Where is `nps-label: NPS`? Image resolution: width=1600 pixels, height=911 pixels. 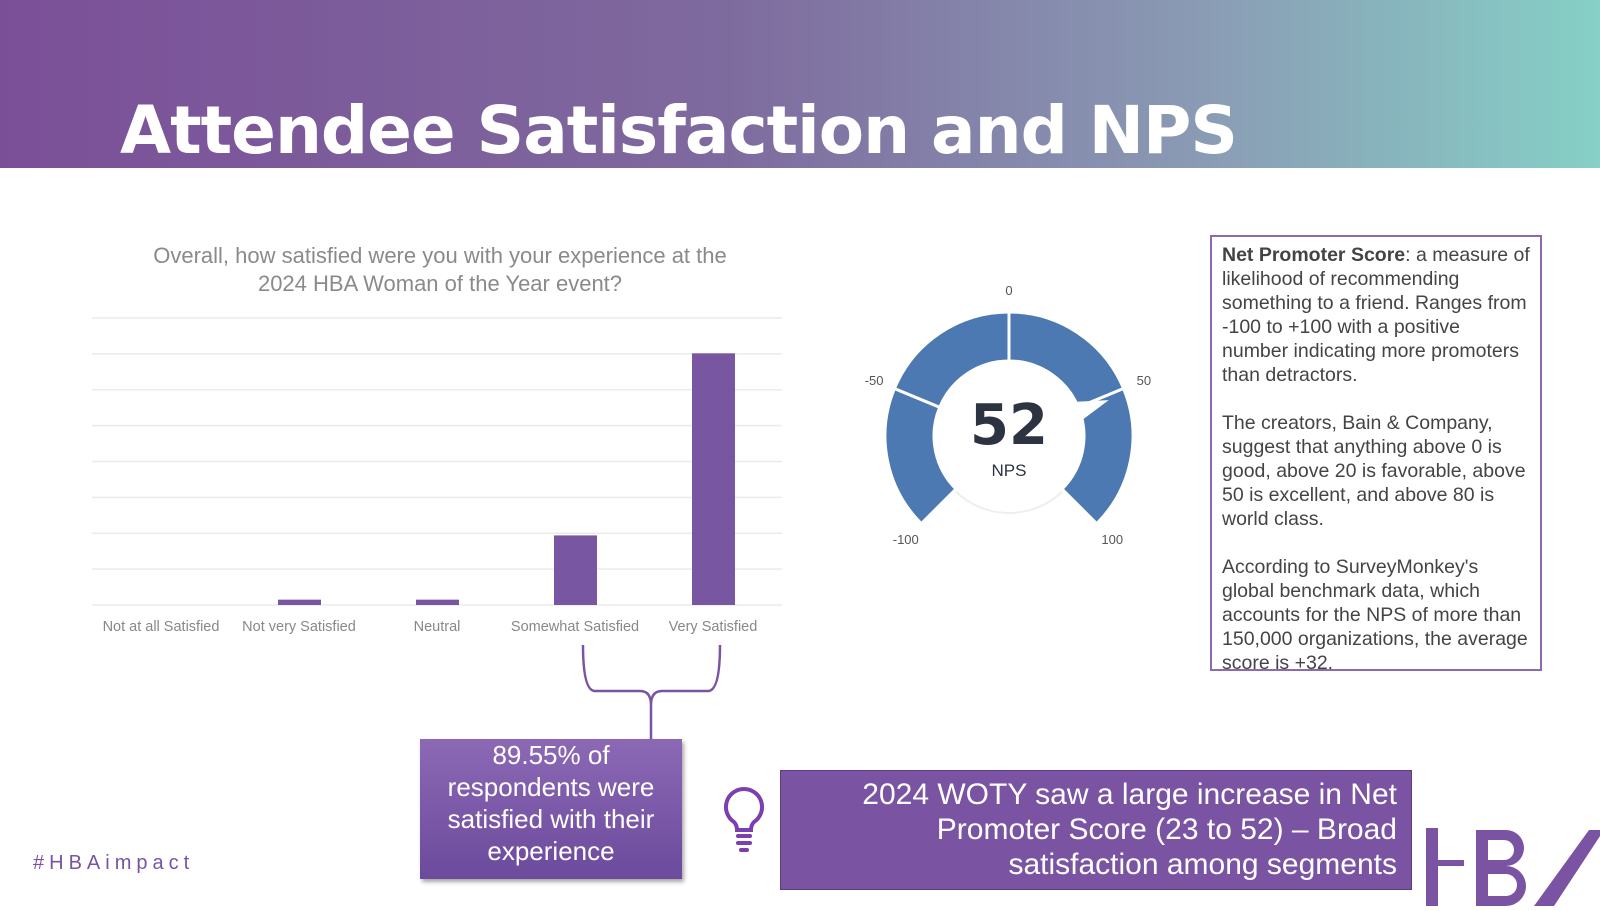
nps-label: NPS is located at coordinates (1009, 470).